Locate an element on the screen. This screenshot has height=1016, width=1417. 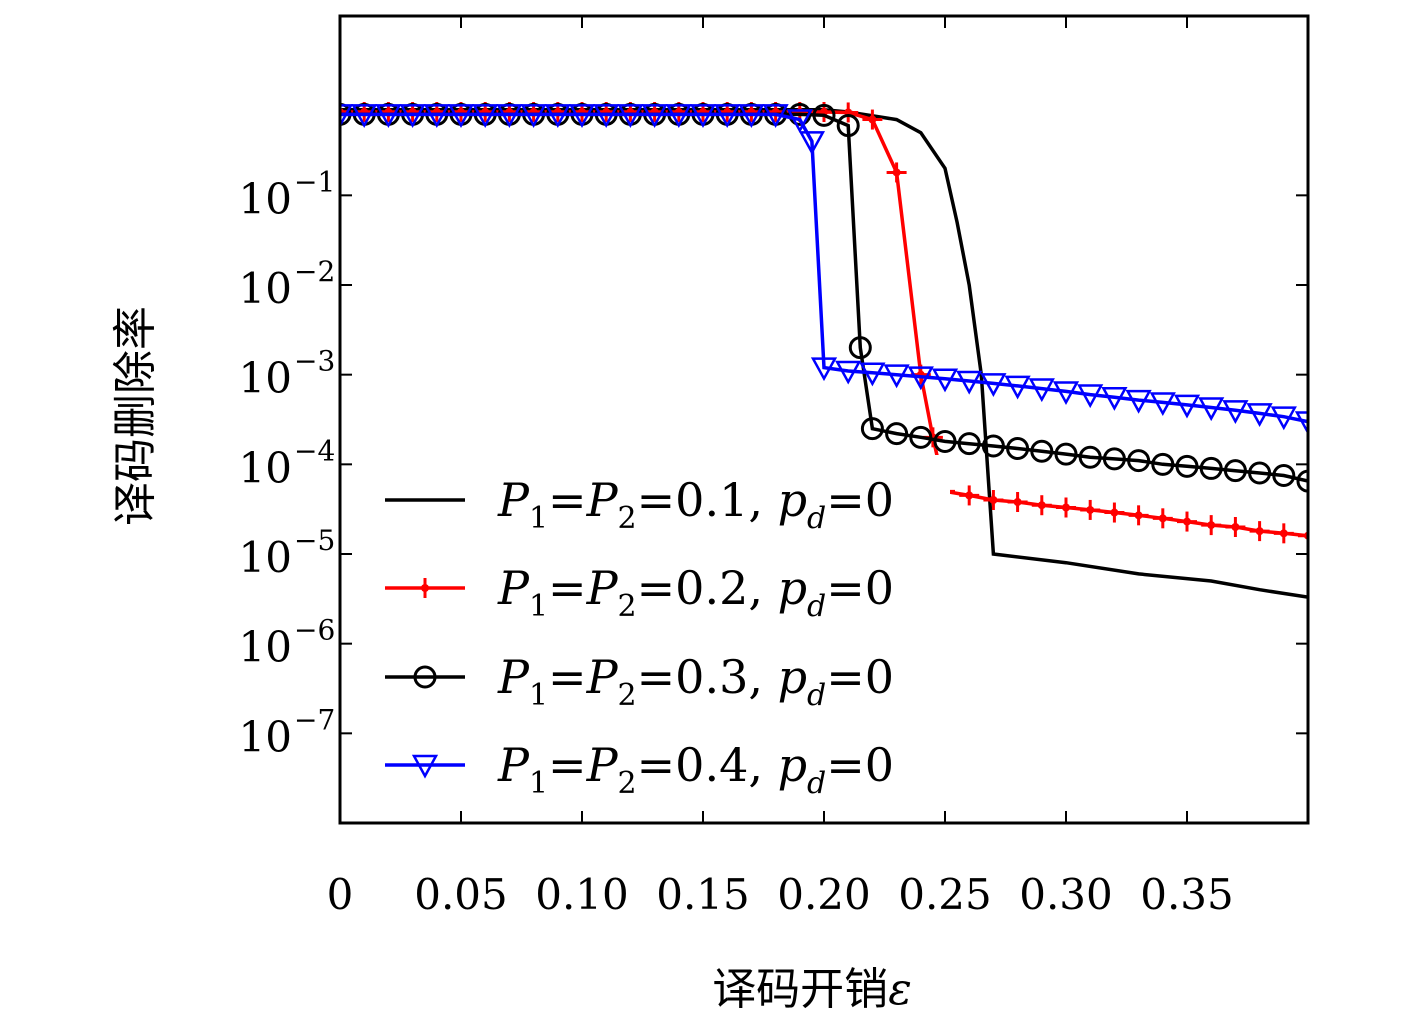
legend-item: P1=P2=0.2, pd=0 is located at coordinates (639, 592).